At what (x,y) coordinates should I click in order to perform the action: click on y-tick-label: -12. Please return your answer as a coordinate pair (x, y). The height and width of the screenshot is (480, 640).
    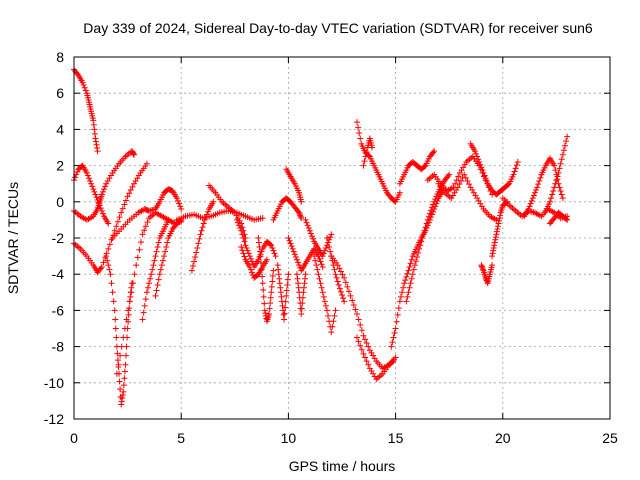
    Looking at the image, I should click on (54, 419).